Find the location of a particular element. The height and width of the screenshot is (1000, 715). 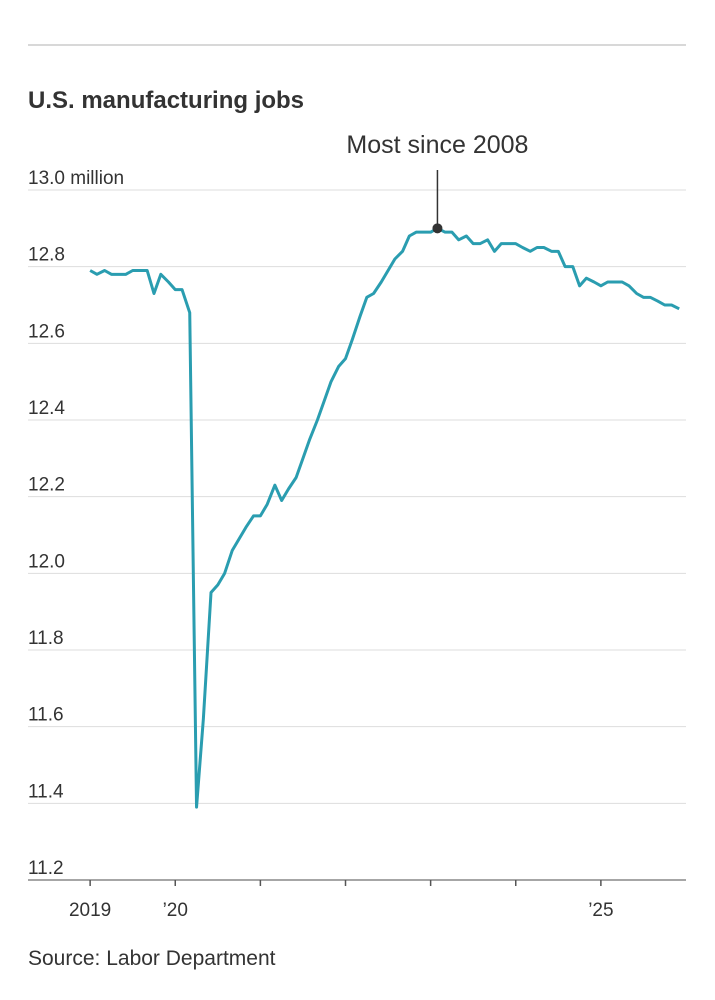

y-tick-label: 12.0 is located at coordinates (46, 561).